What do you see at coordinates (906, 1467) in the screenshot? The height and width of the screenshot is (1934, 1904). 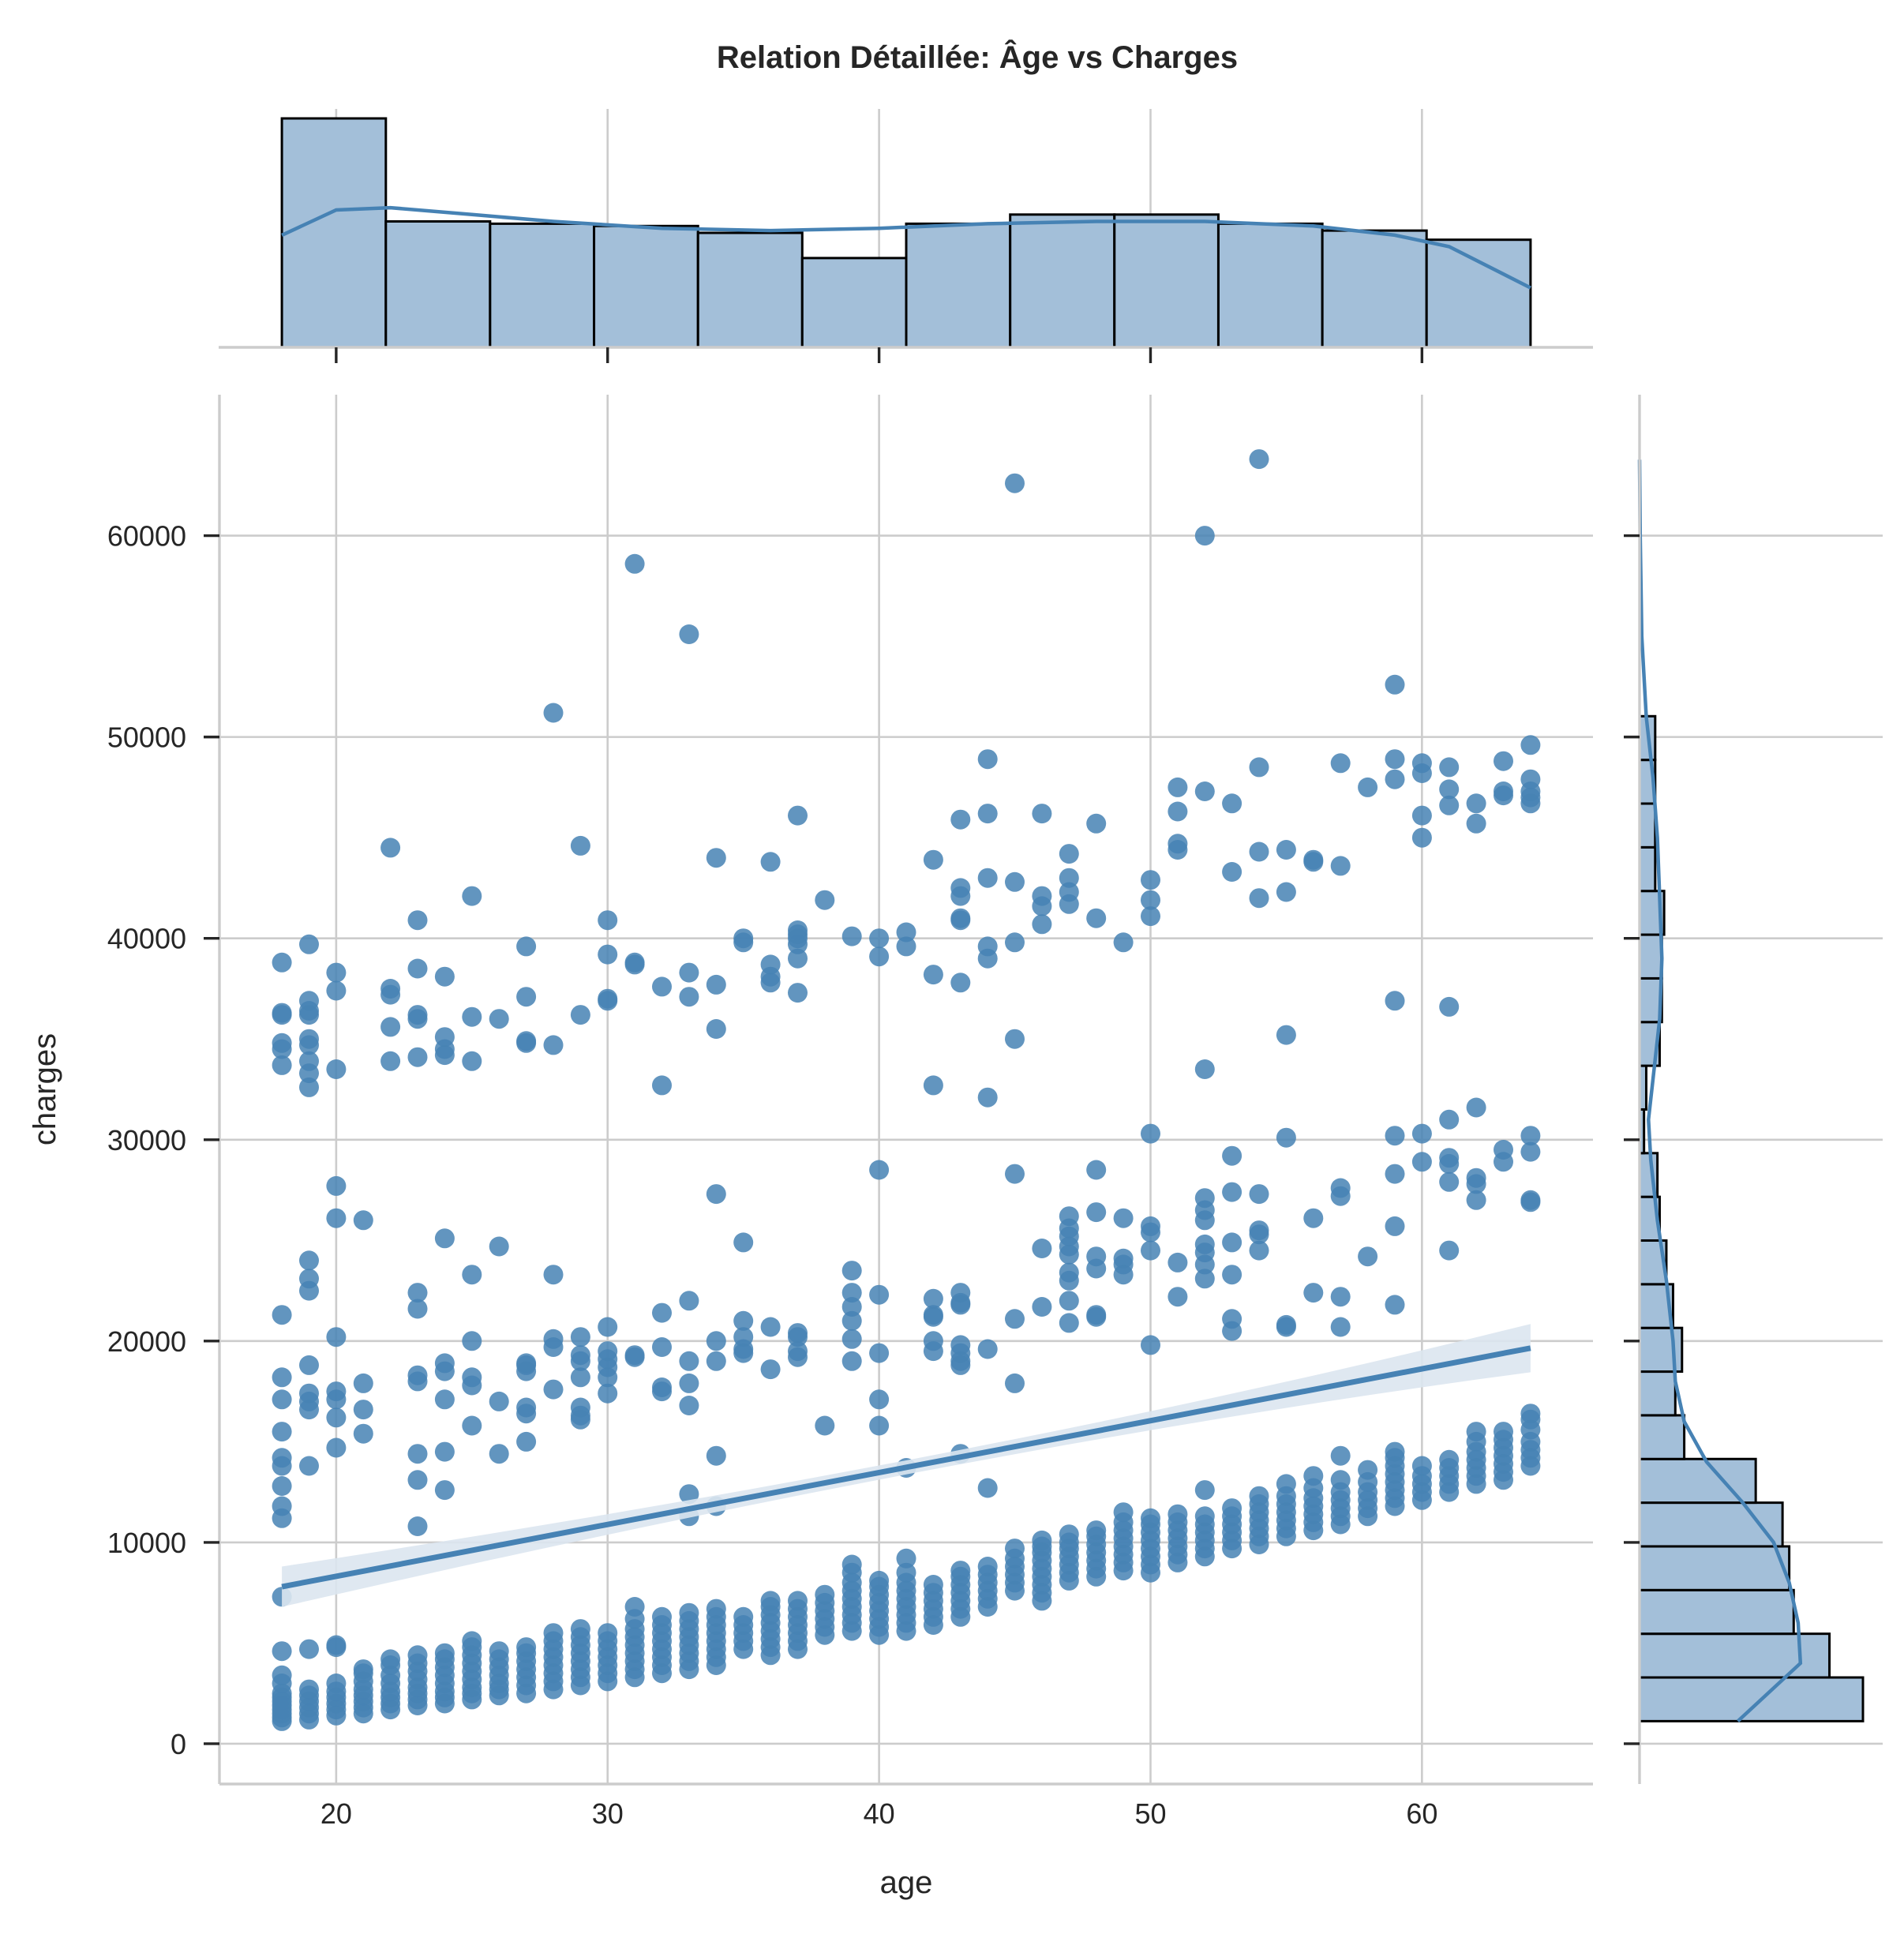 I see `regression-line` at bounding box center [906, 1467].